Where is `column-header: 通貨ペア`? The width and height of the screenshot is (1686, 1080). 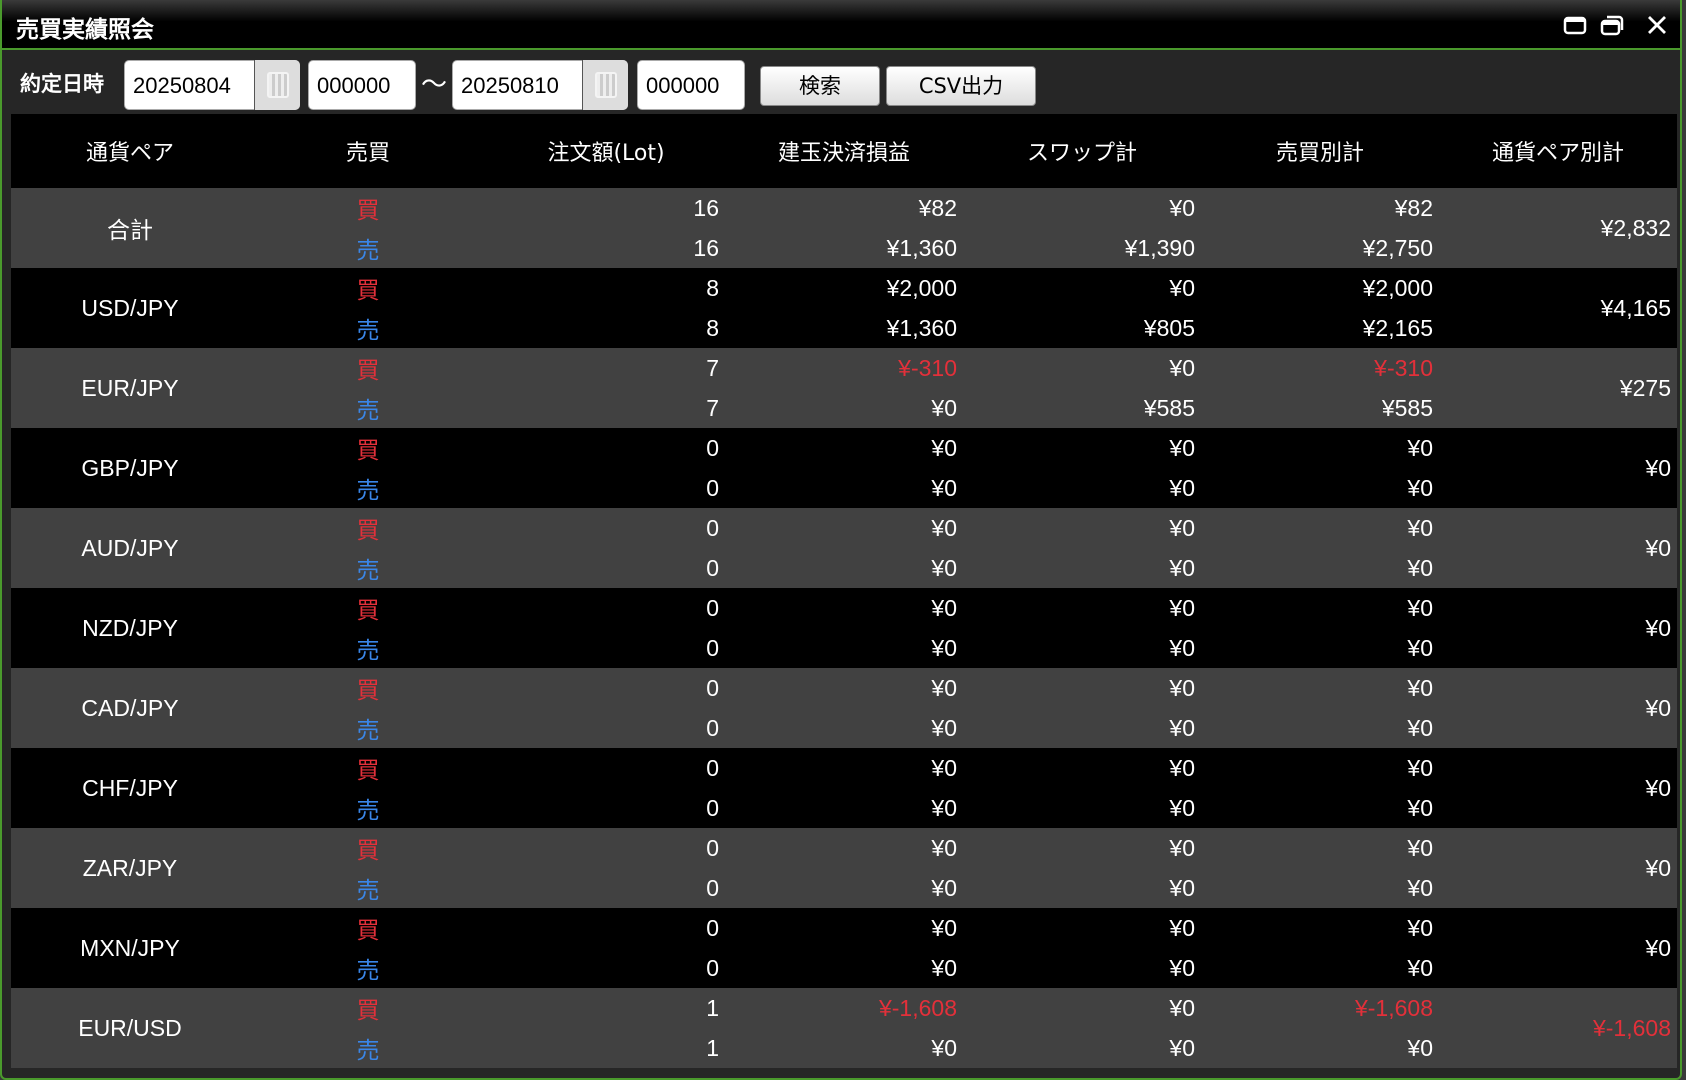
column-header: 通貨ペア is located at coordinates (130, 151).